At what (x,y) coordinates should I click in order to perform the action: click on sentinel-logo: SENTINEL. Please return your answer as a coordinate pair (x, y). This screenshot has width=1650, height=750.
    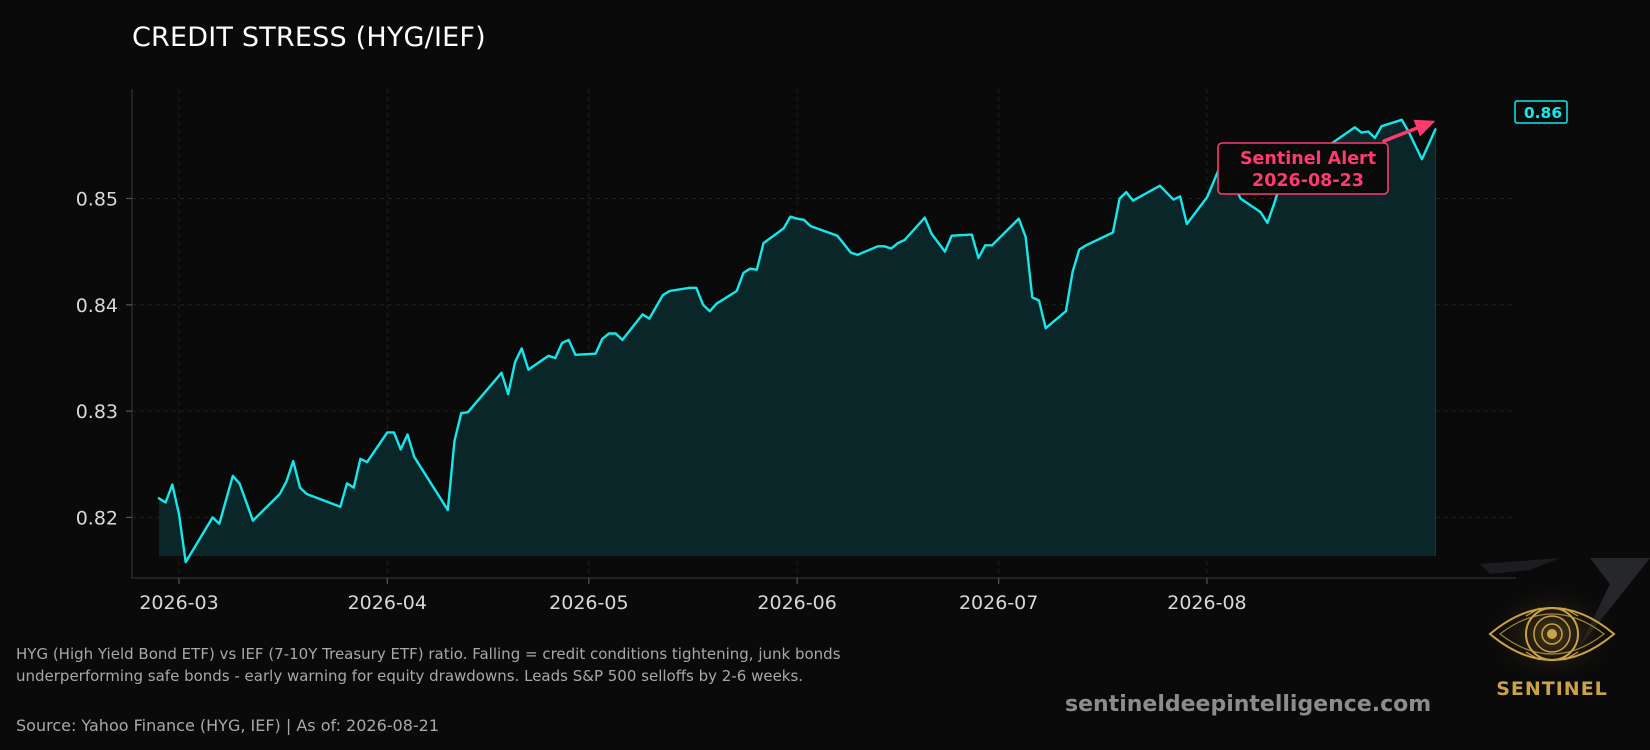
    Looking at the image, I should click on (1565, 629).